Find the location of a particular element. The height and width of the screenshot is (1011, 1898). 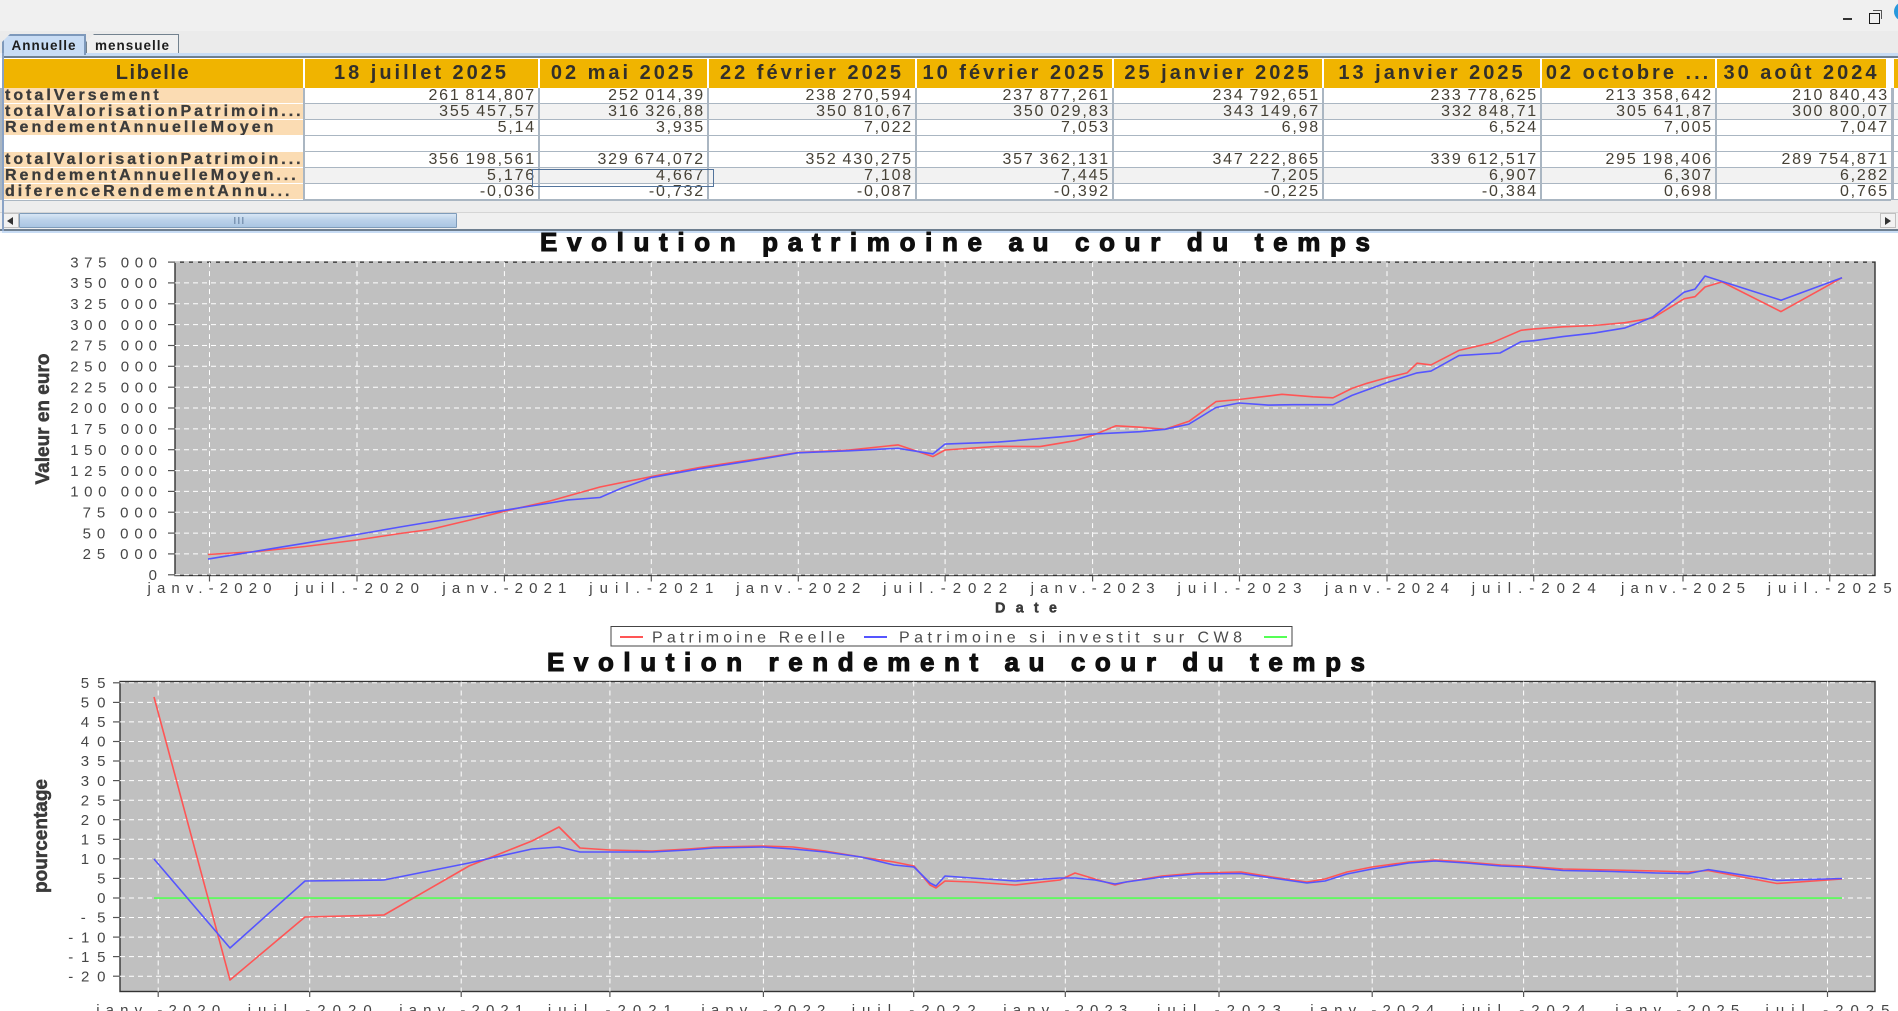

svg-text: 175 000 is located at coordinates (113, 429).